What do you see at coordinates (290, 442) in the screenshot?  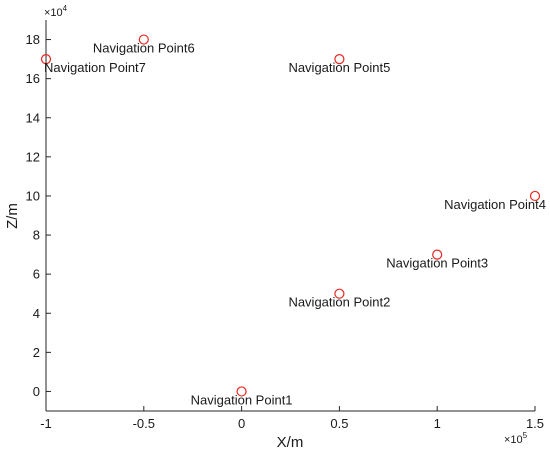 I see `x-axis-label: X/m` at bounding box center [290, 442].